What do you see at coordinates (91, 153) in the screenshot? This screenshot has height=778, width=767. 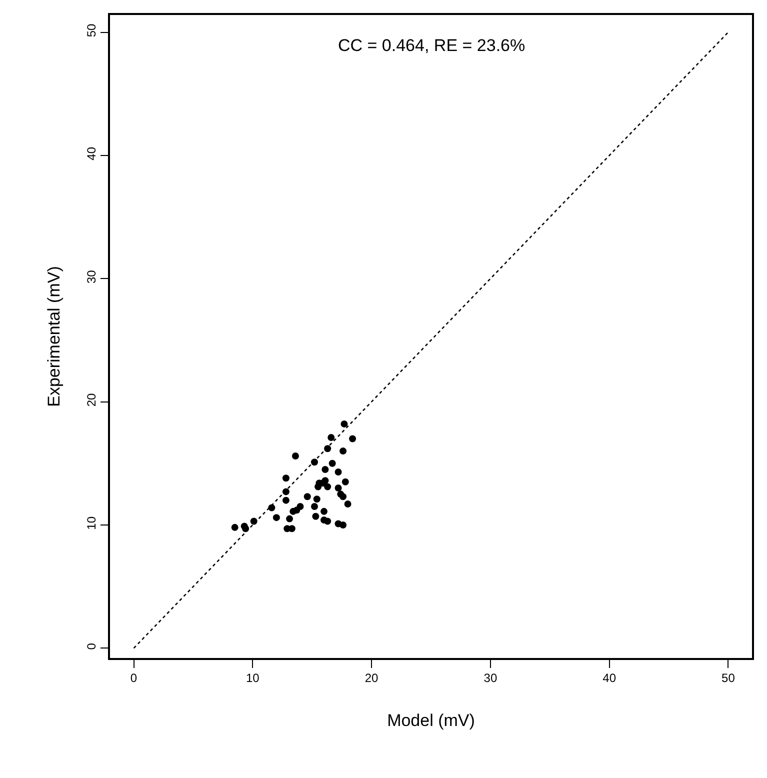 I see `y-tick-label: 40` at bounding box center [91, 153].